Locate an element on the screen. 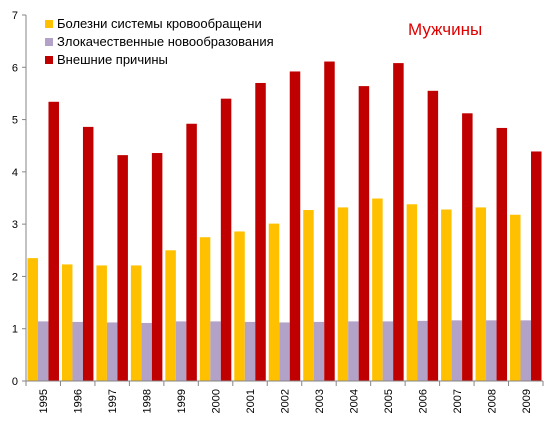  bar-3-1999 is located at coordinates (191, 252).